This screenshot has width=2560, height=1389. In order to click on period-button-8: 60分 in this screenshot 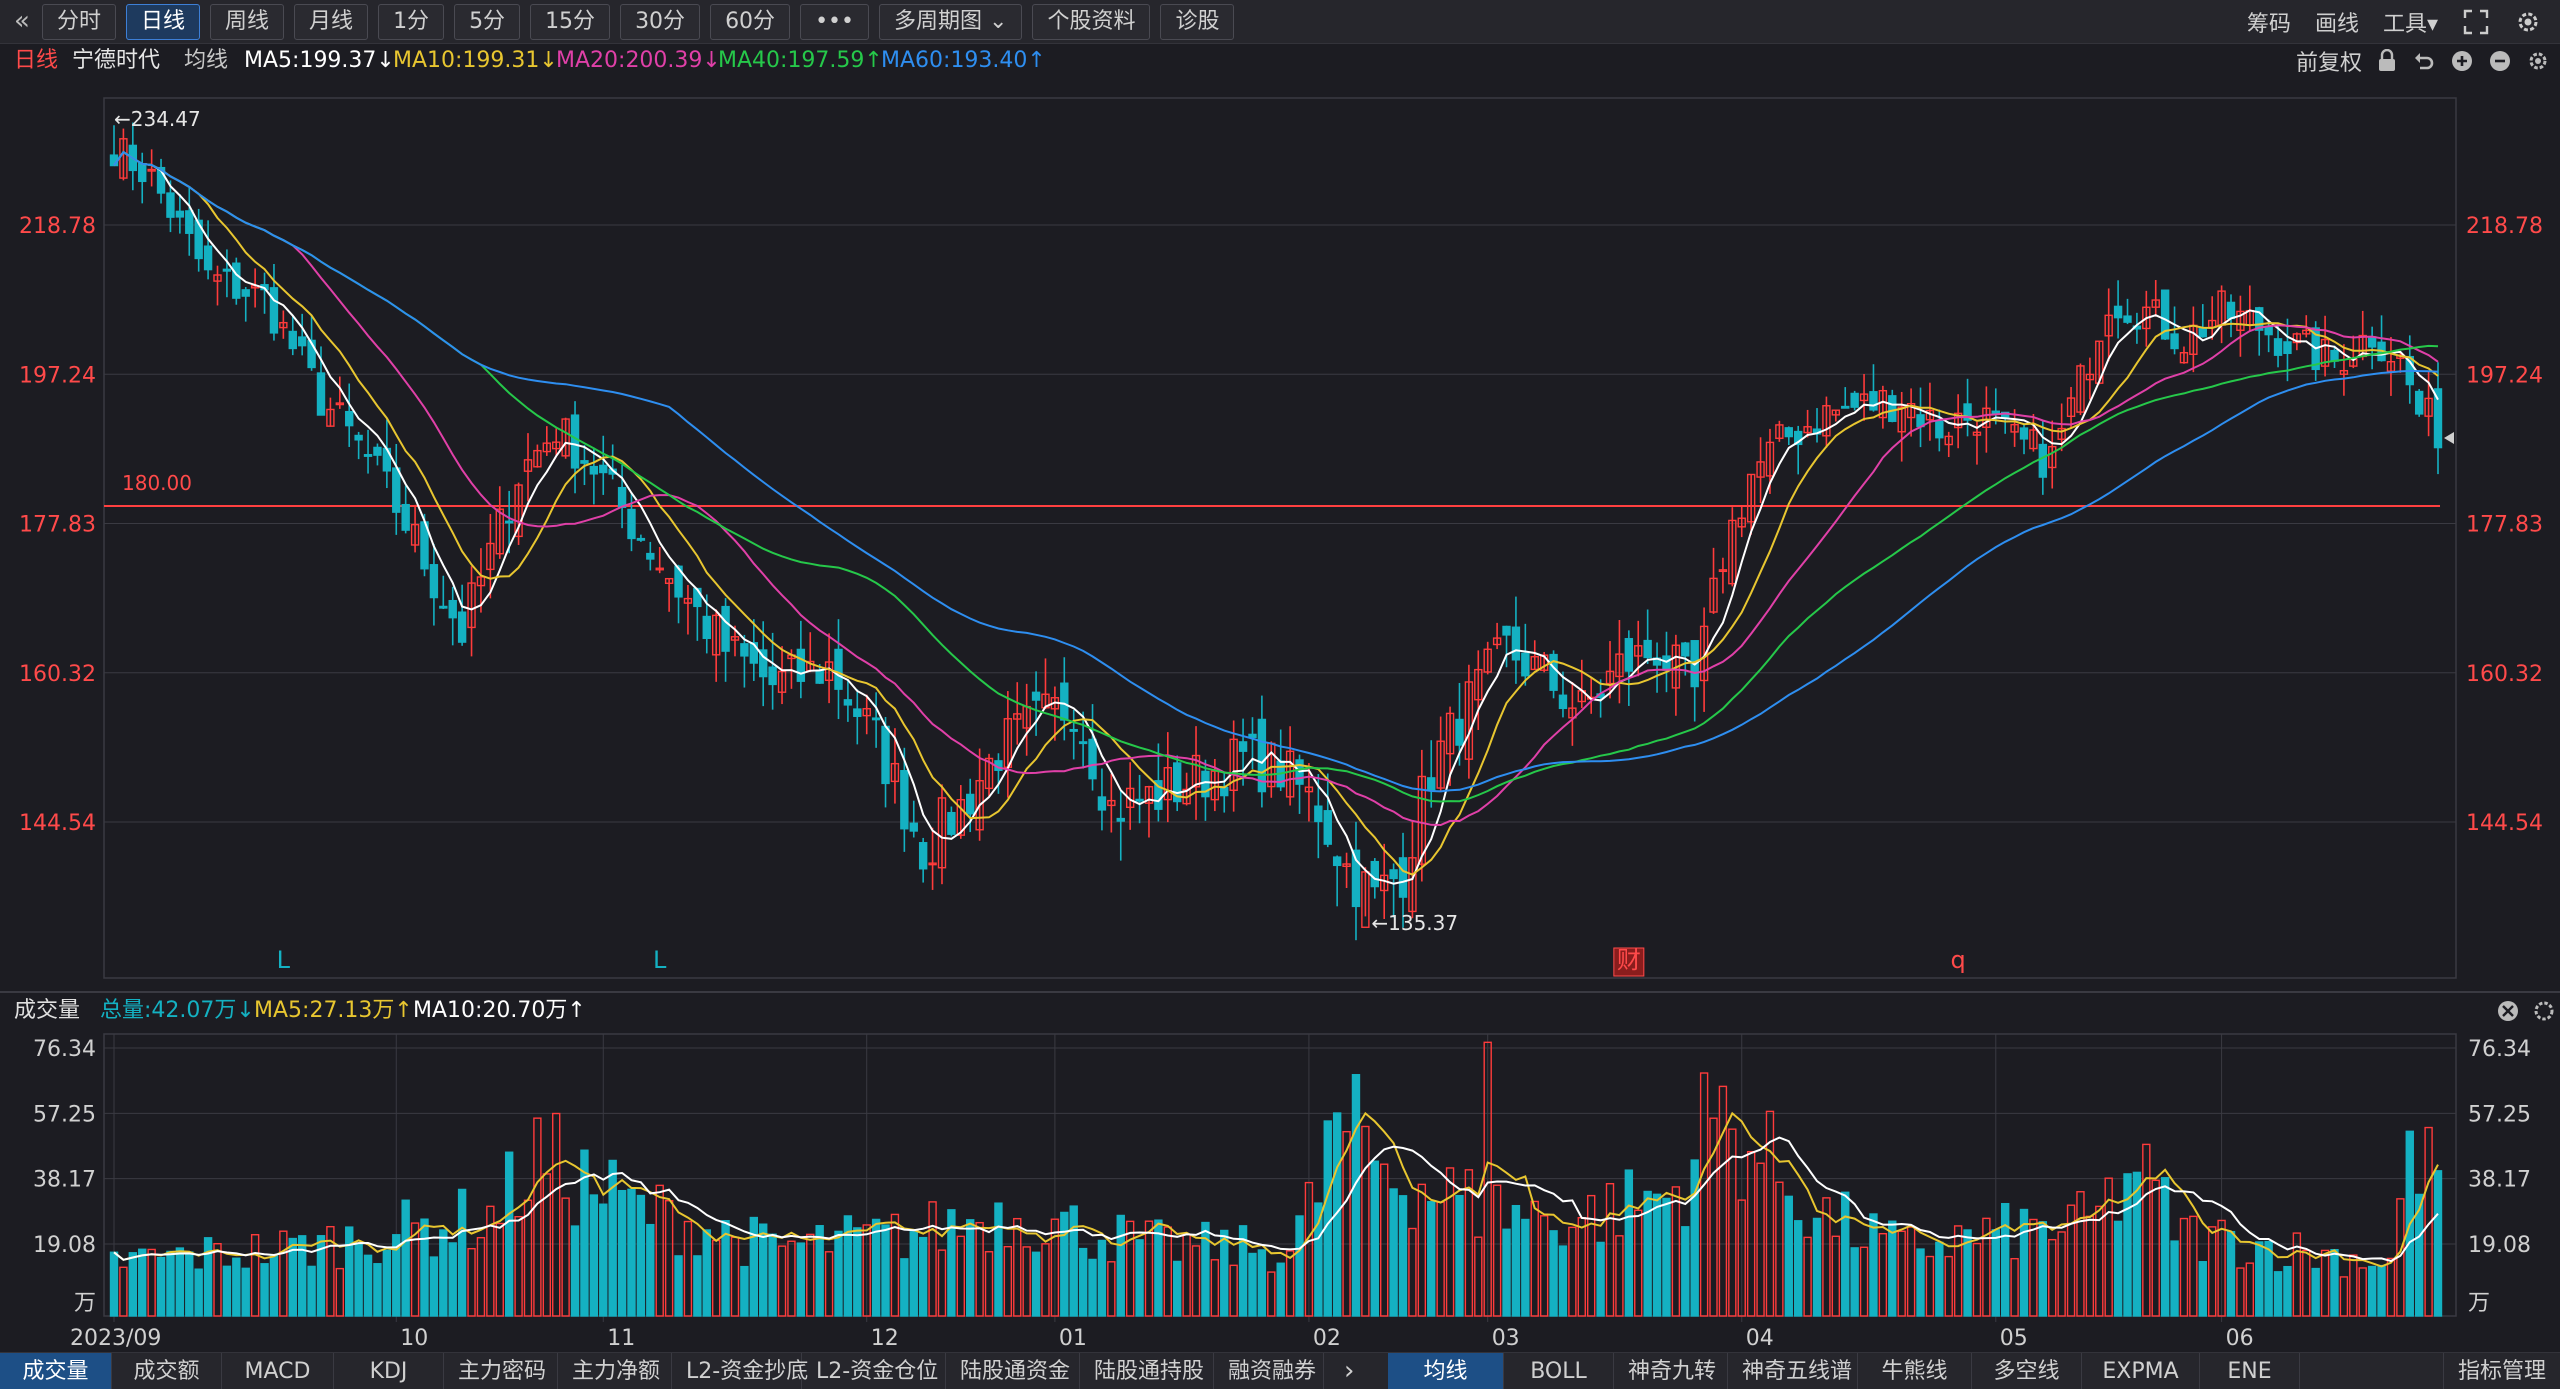, I will do `click(750, 22)`.